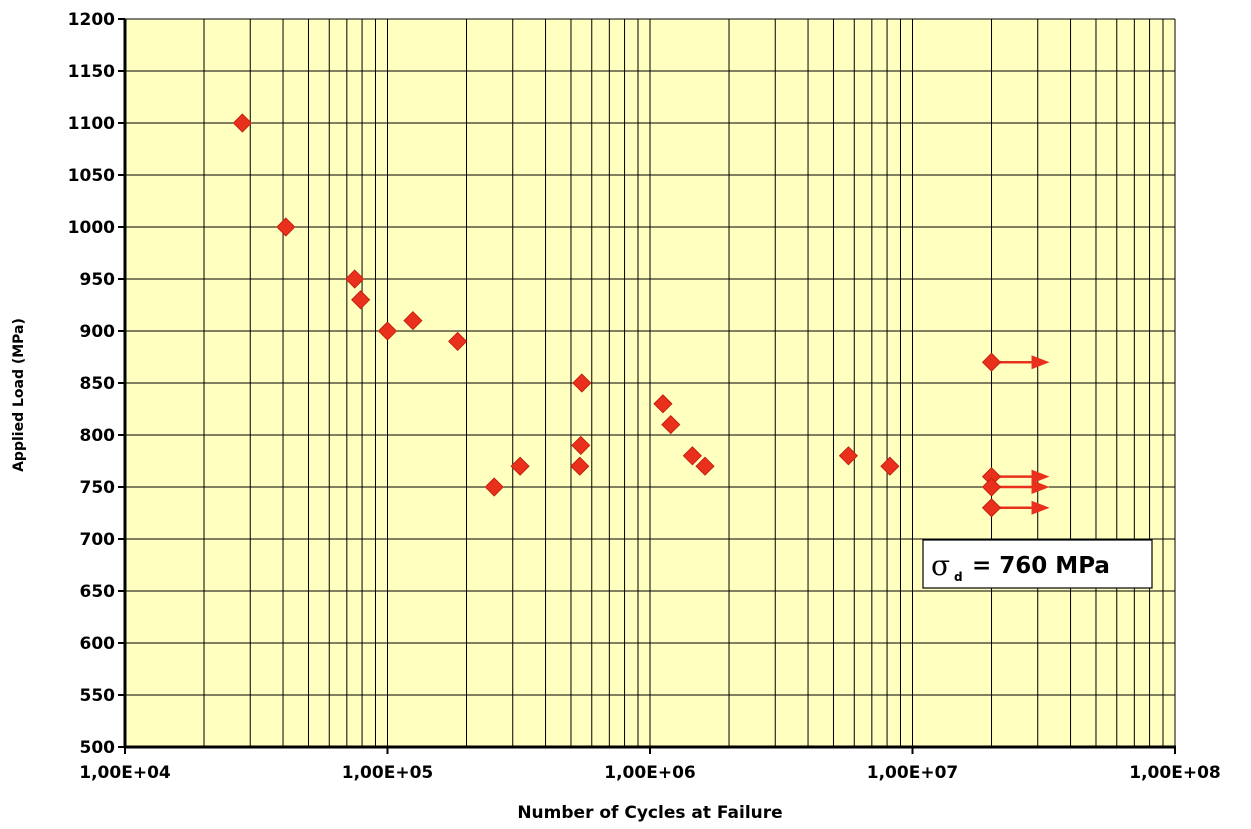 The width and height of the screenshot is (1251, 829). I want to click on y-tick-label: 650, so click(98, 592).